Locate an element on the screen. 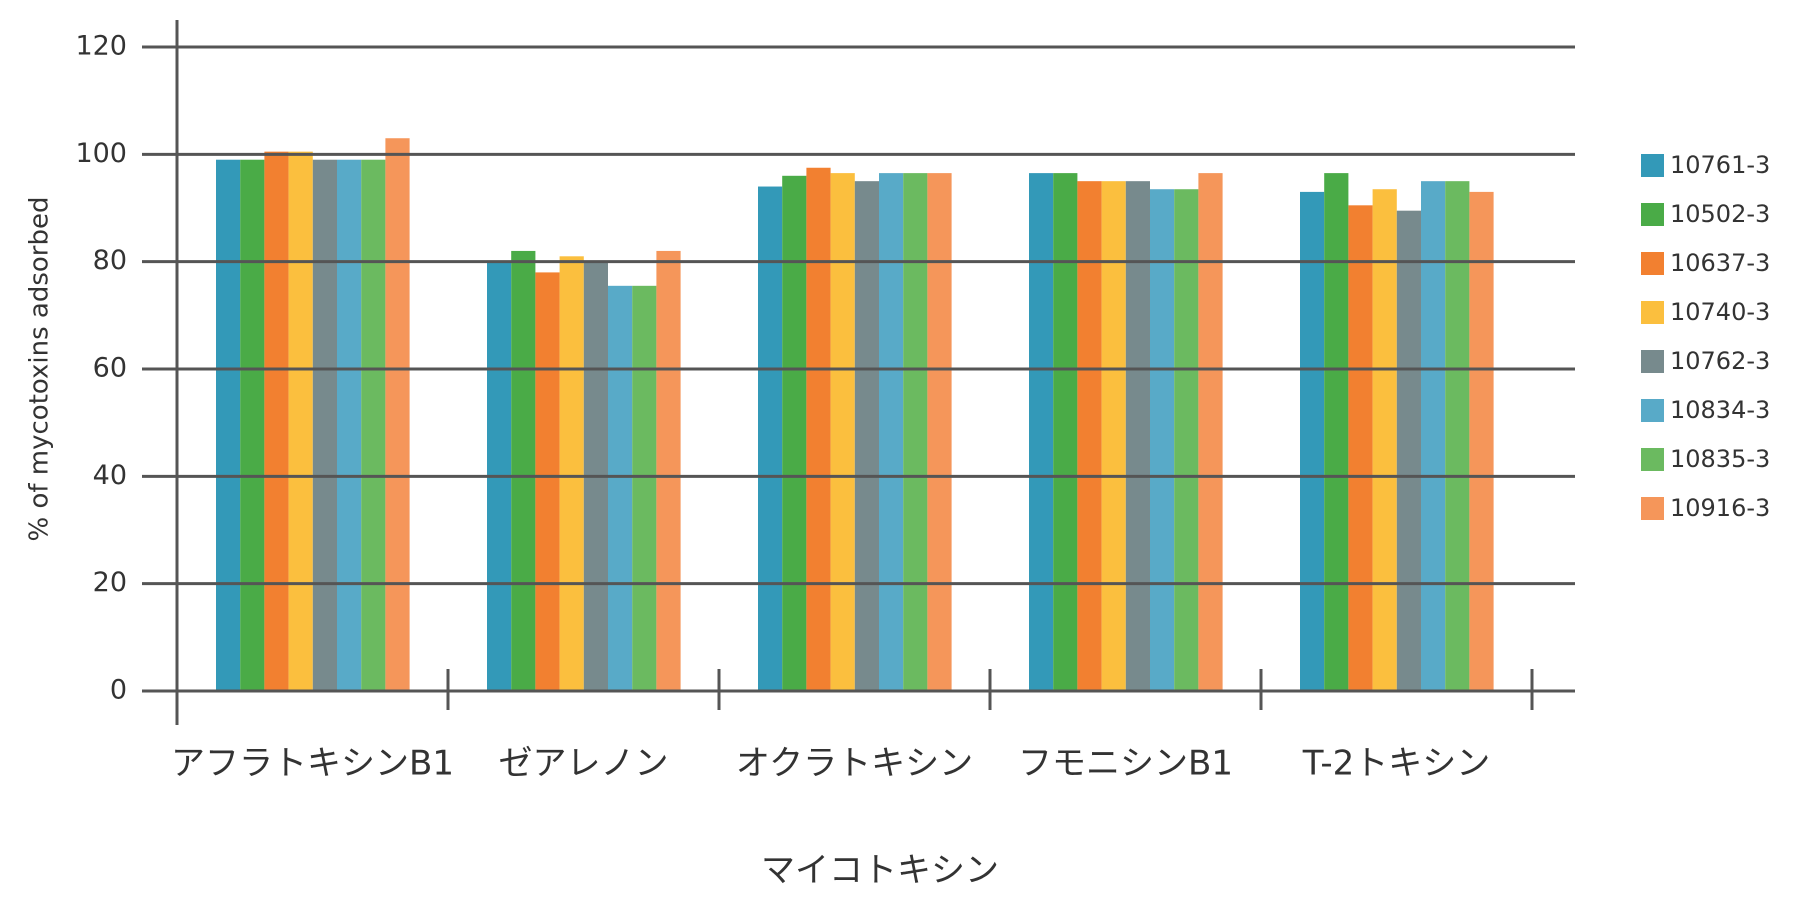  x-tick-label: フモニシンB1 is located at coordinates (1125, 764).